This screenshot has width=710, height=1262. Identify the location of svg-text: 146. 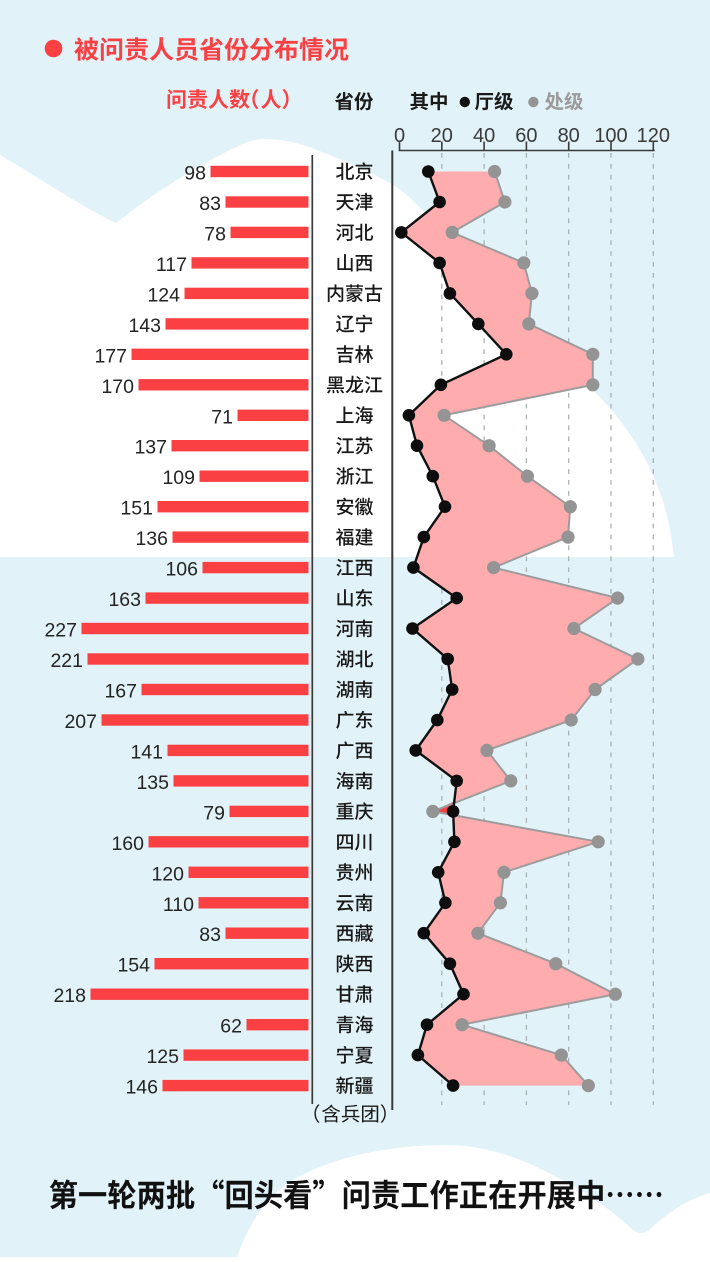
(141, 1088).